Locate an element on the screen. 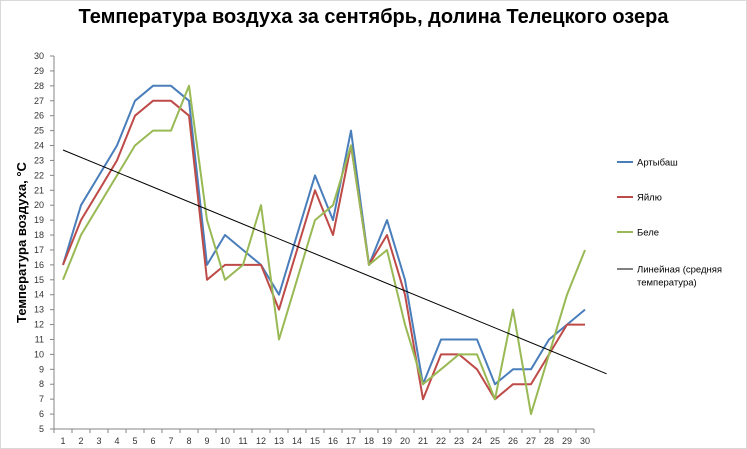 This screenshot has width=747, height=449. y-tick-label: 14 is located at coordinates (39, 295).